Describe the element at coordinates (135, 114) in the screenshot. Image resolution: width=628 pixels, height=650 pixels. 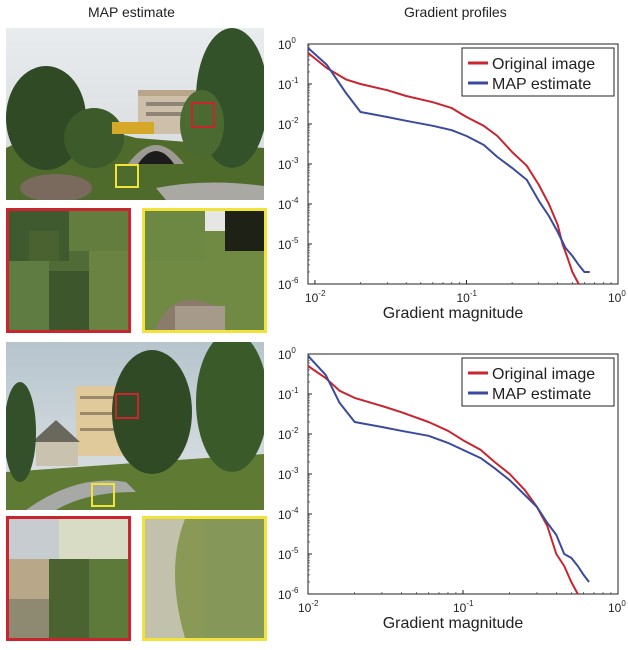
I see `photo-top` at that location.